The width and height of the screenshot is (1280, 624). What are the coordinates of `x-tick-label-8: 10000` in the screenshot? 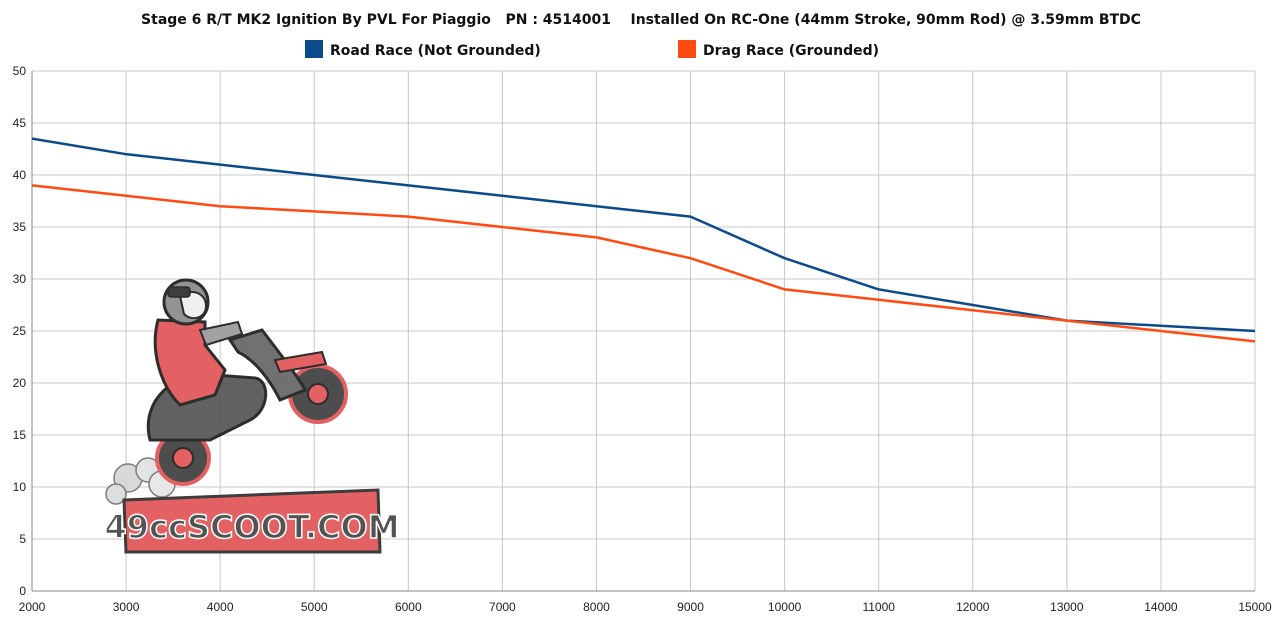 It's located at (785, 607).